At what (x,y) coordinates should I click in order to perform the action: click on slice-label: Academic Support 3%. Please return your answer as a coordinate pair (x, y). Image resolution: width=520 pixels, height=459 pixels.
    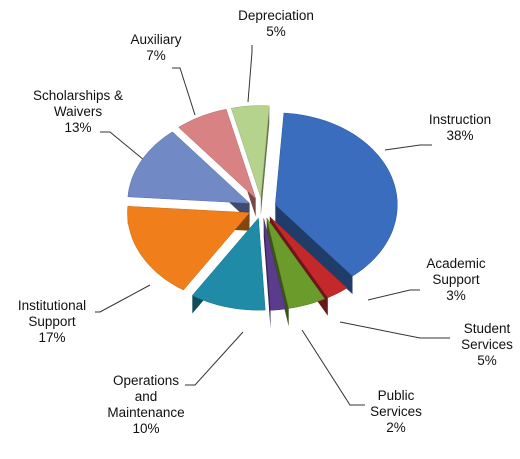
    Looking at the image, I should click on (456, 280).